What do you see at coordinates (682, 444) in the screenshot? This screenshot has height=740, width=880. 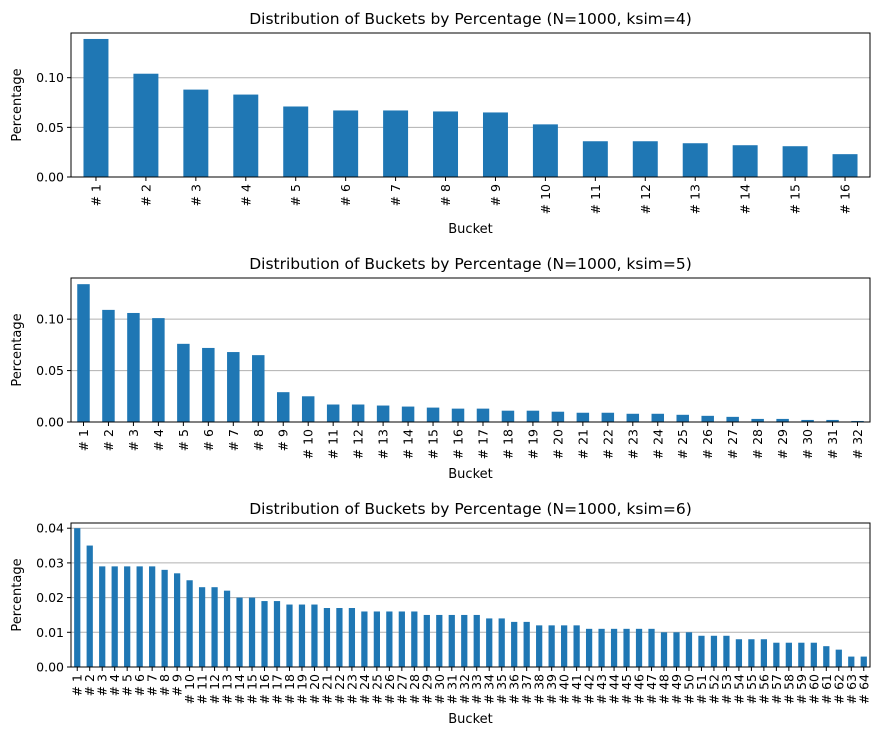 I see `x-tick-label: # 25` at bounding box center [682, 444].